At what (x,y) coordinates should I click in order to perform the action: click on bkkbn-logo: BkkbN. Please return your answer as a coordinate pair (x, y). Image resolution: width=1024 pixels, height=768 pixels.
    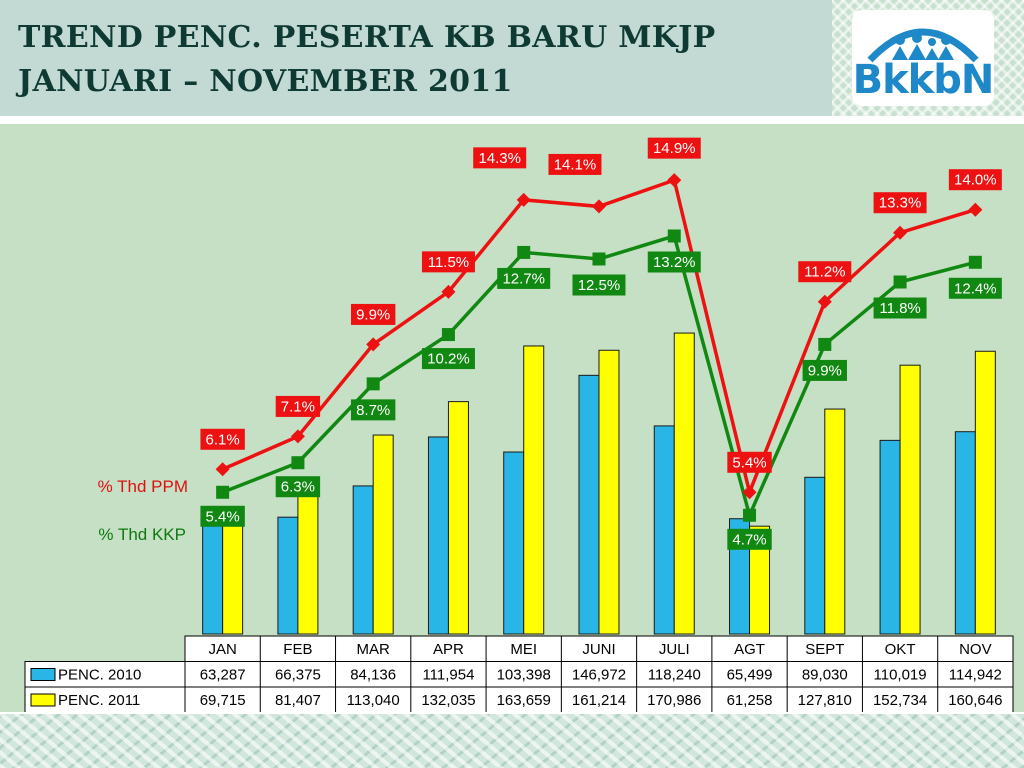
    Looking at the image, I should click on (923, 58).